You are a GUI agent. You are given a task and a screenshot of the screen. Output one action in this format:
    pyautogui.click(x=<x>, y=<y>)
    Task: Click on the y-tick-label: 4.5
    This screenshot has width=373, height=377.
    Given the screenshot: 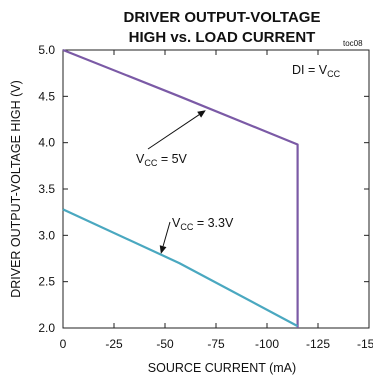 What is the action you would take?
    pyautogui.click(x=46, y=96)
    